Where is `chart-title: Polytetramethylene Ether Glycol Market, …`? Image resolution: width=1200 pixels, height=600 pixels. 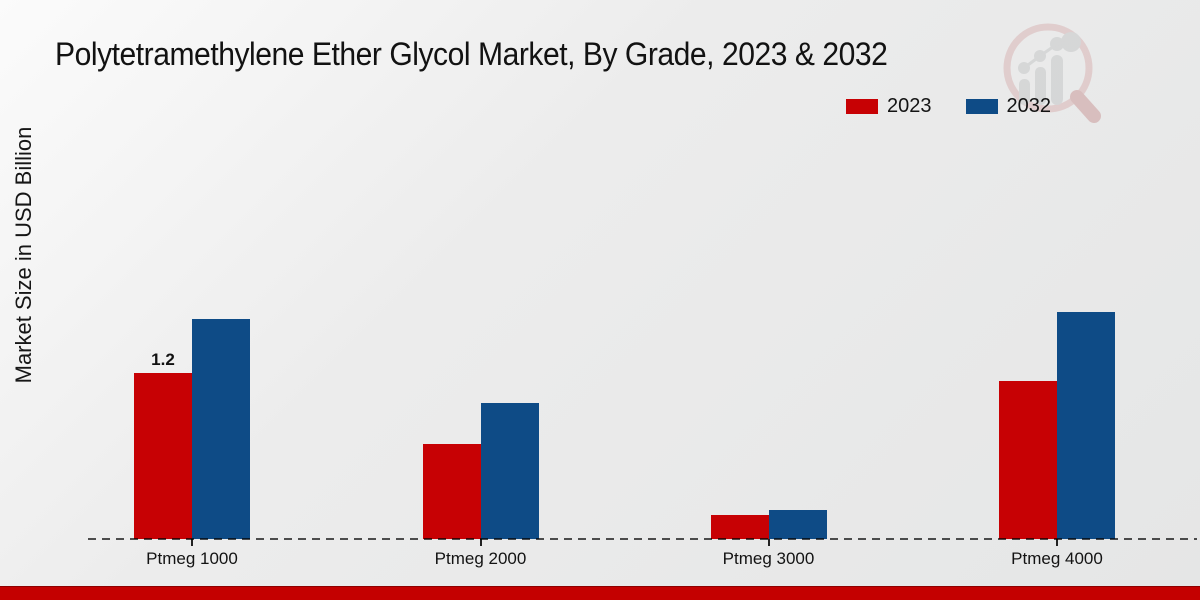
chart-title: Polytetramethylene Ether Glycol Market, … is located at coordinates (471, 54).